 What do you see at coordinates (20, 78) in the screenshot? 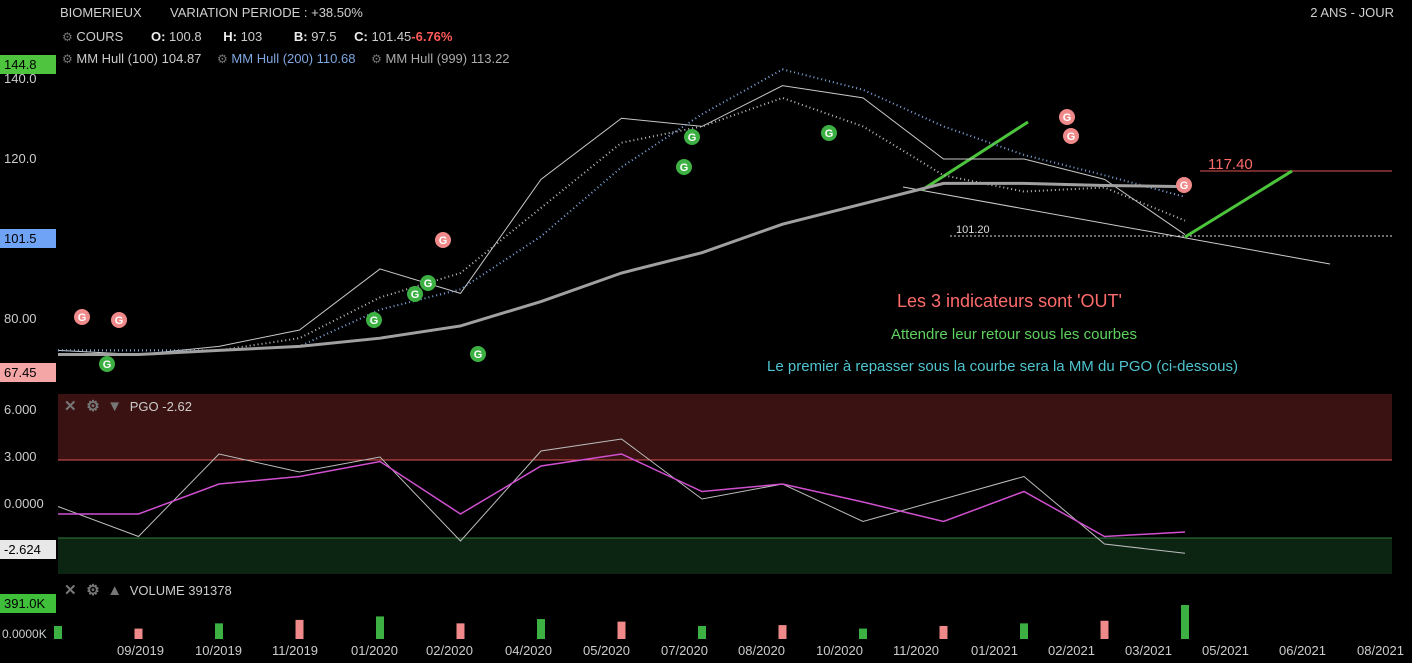
I see `price-tick: 140.0` at bounding box center [20, 78].